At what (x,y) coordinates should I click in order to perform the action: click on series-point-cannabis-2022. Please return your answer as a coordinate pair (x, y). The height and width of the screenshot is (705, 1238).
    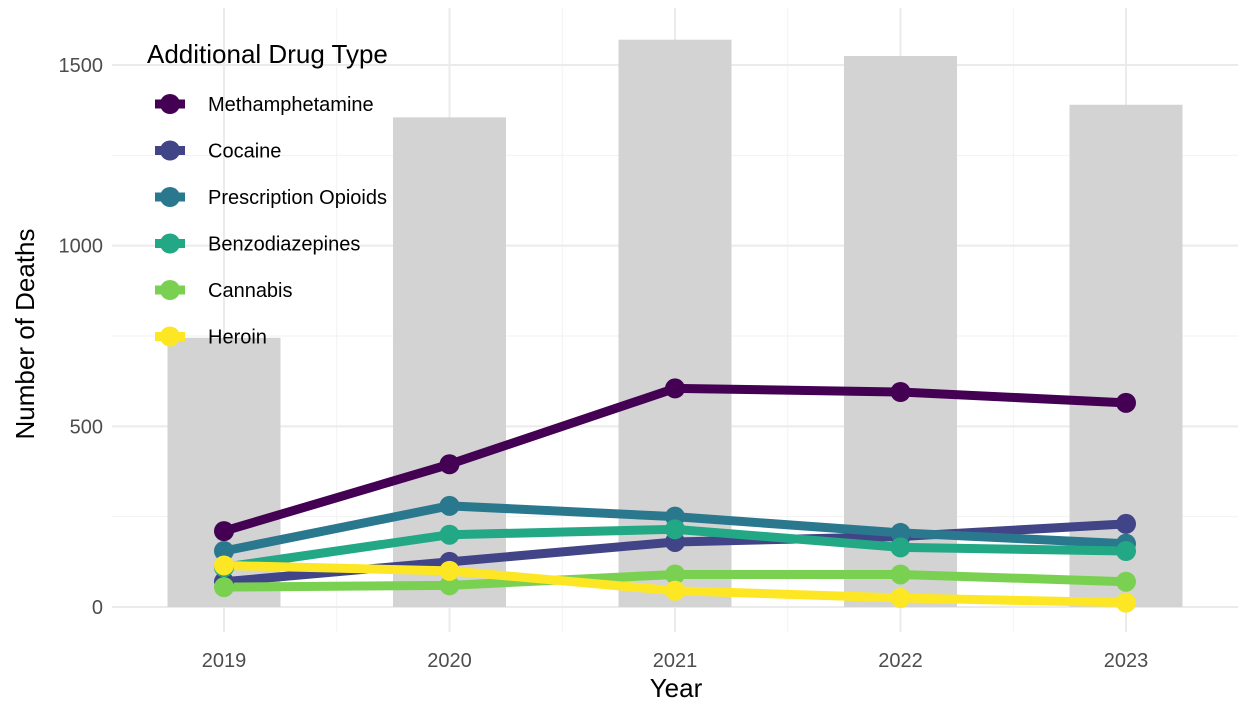
    Looking at the image, I should click on (900, 574).